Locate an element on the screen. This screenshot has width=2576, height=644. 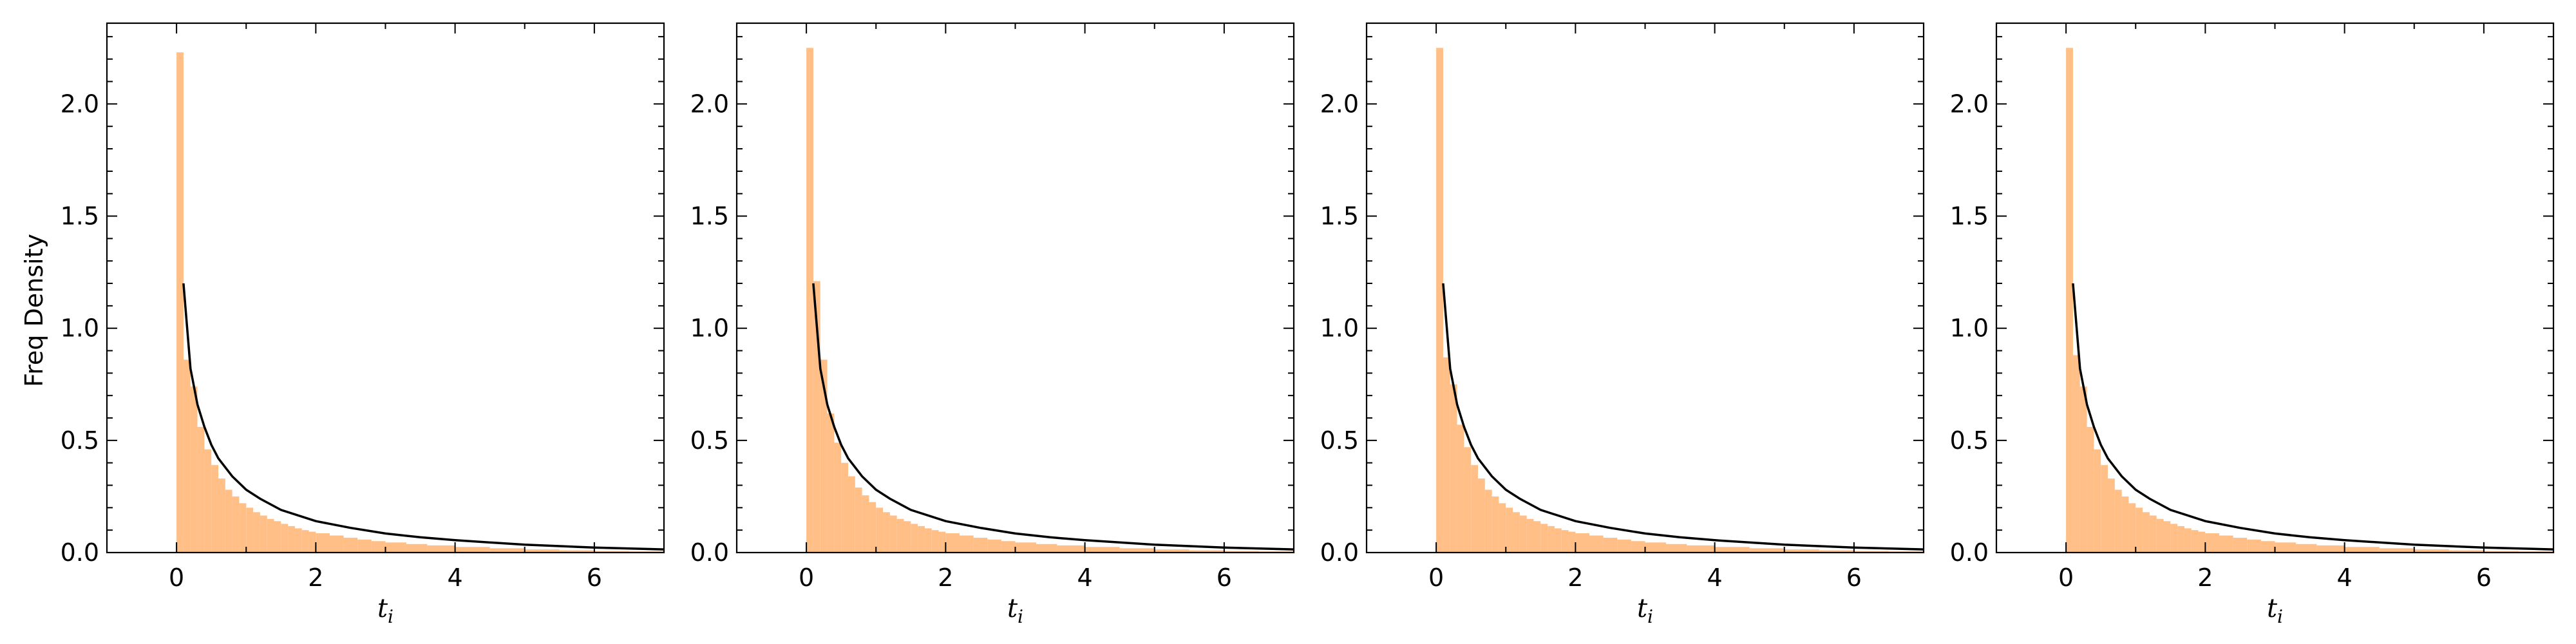
y-tick-label: 1.0 is located at coordinates (710, 328).